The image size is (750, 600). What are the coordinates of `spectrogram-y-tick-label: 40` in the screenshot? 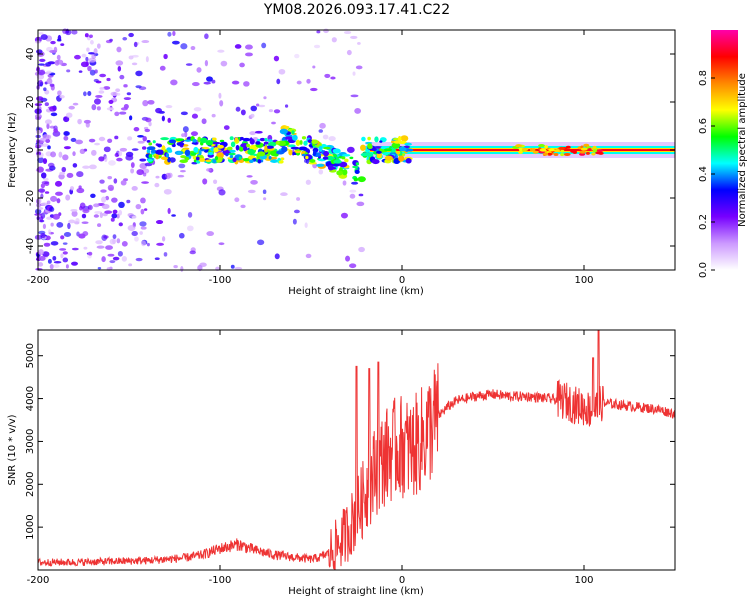 It's located at (30, 54).